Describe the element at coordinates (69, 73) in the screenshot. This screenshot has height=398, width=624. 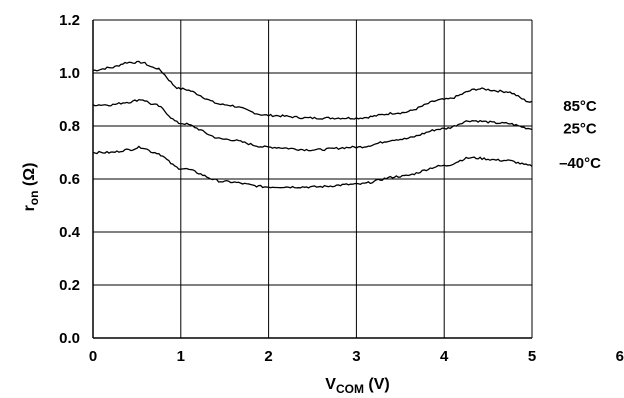
I see `y-tick-label: 1.0` at that location.